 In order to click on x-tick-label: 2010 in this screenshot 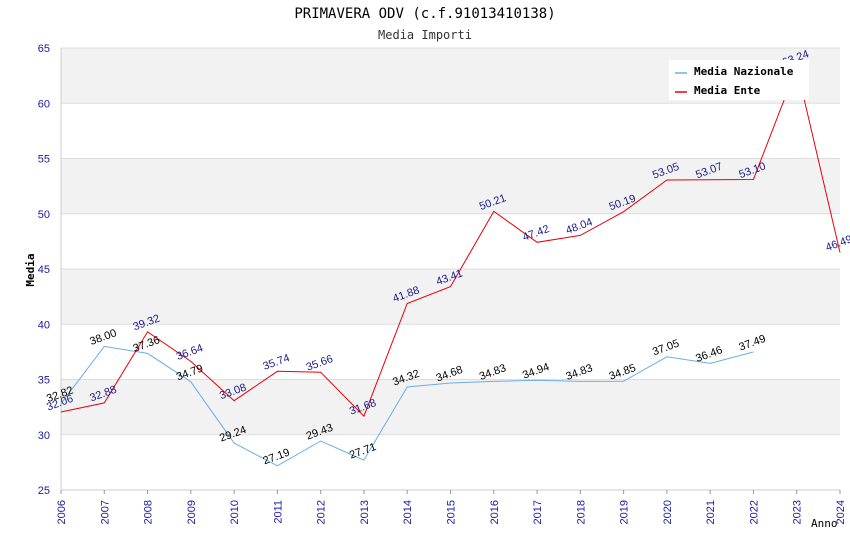, I will do `click(235, 512)`.